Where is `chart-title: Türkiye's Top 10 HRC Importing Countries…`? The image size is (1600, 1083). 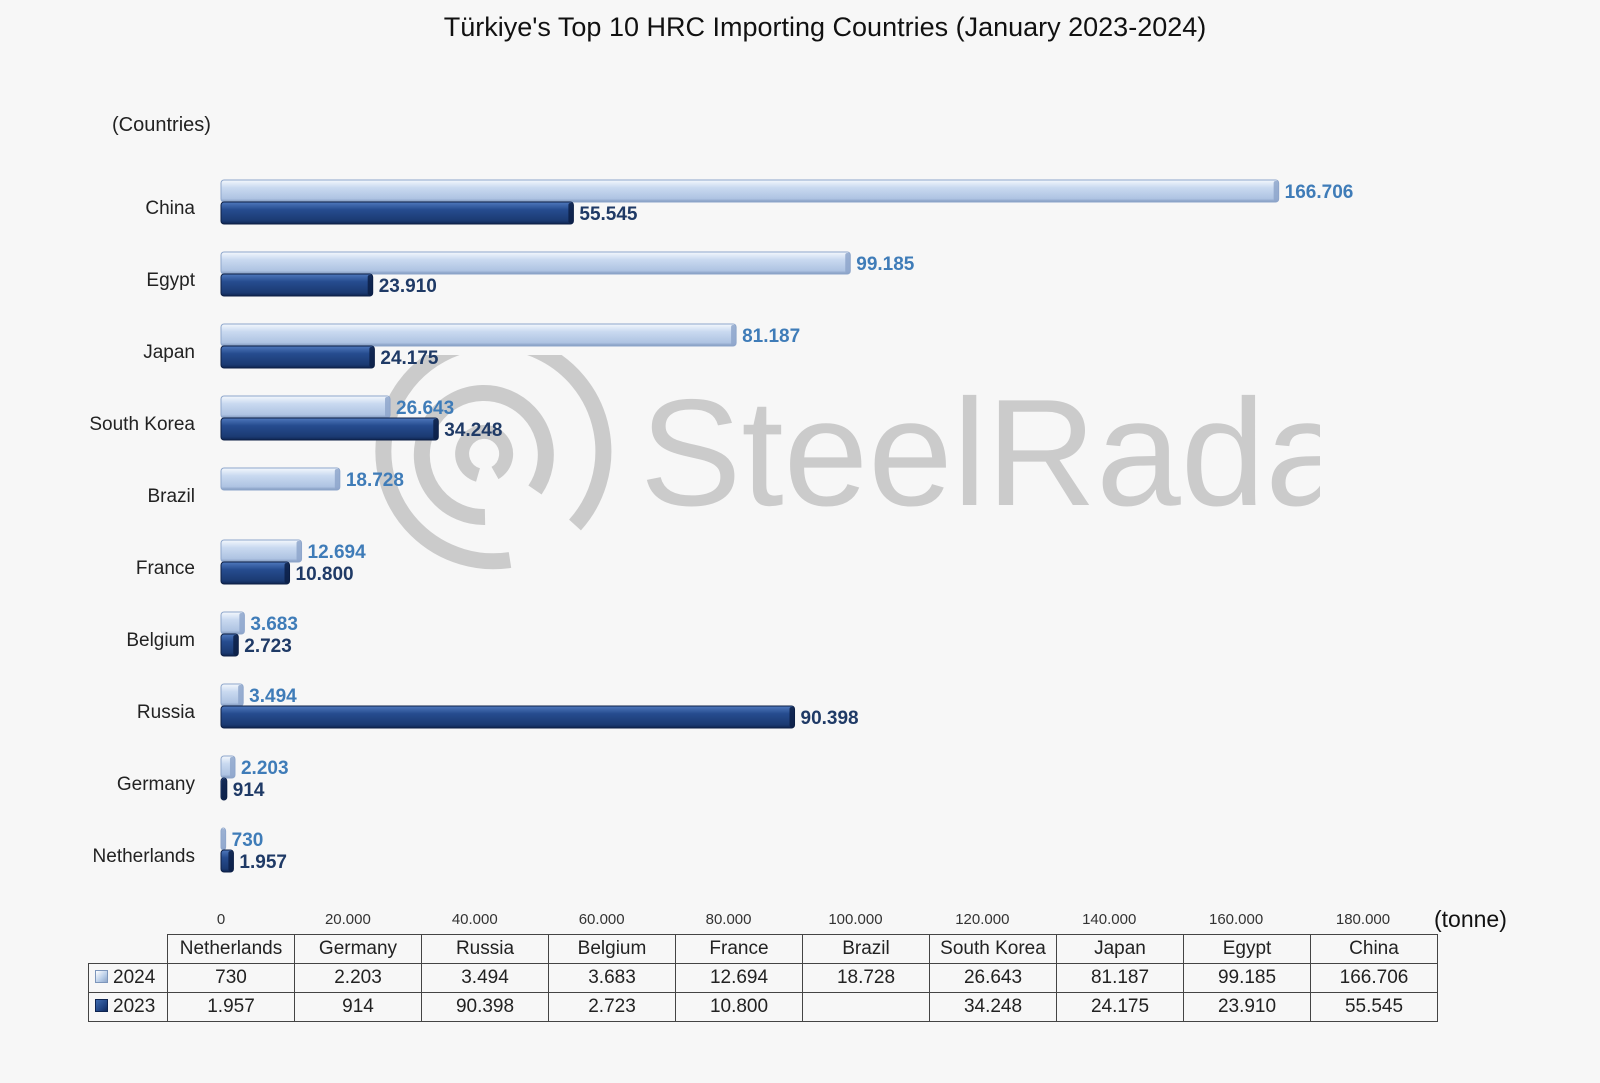
chart-title: Türkiye's Top 10 HRC Importing Countries… is located at coordinates (825, 27).